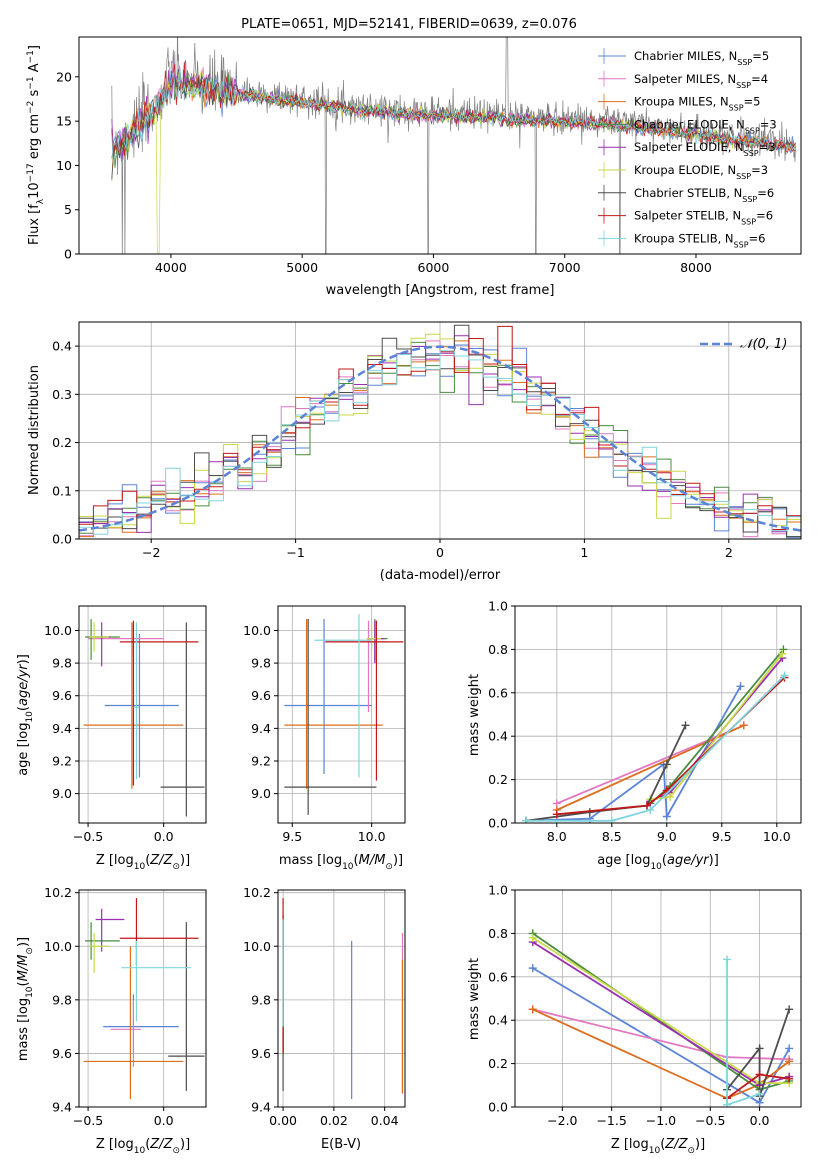 This screenshot has width=819, height=1170. Describe the element at coordinates (440, 438) in the screenshot. I see `normal-reference-curve` at that location.